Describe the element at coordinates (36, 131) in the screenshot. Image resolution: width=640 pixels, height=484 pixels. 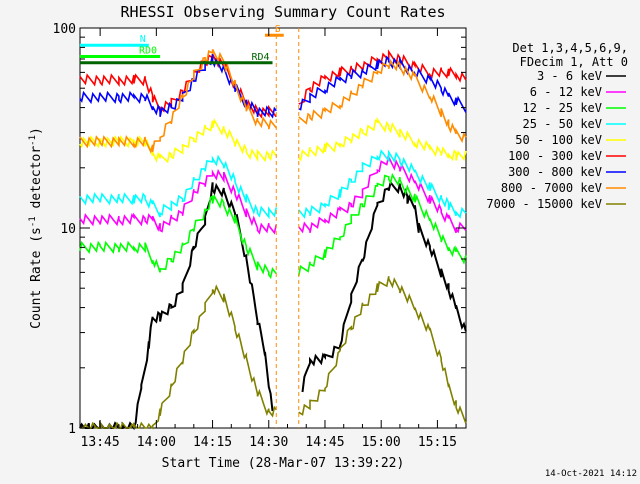
I see `y-label-part-3: )` at that location.